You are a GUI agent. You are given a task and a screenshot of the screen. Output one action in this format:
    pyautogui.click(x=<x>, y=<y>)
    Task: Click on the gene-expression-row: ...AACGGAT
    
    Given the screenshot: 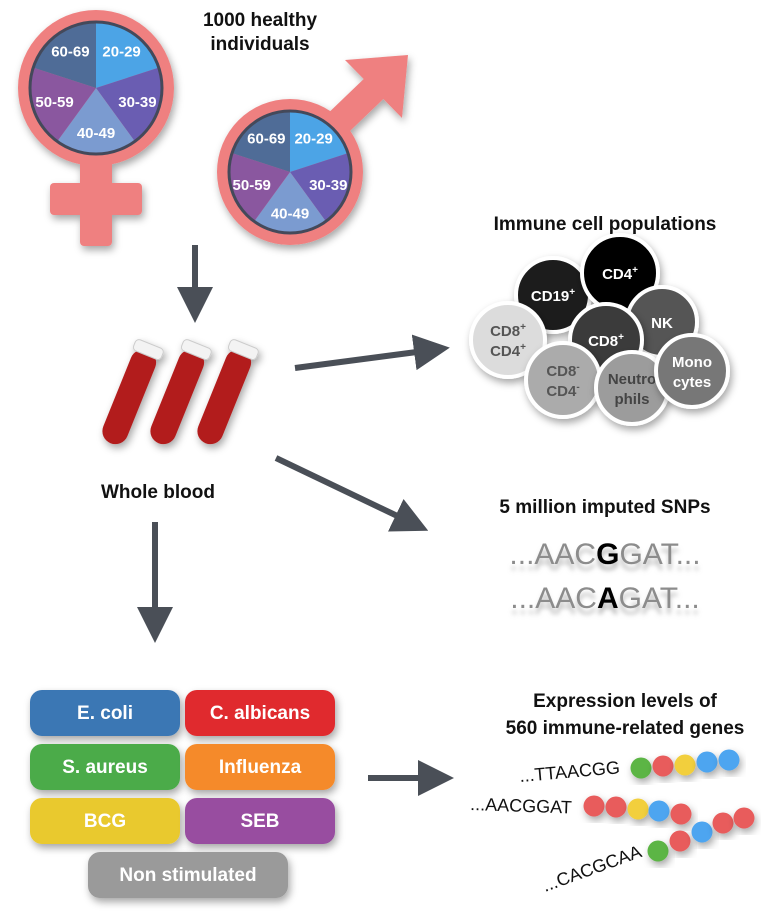 What is the action you would take?
    pyautogui.click(x=581, y=809)
    